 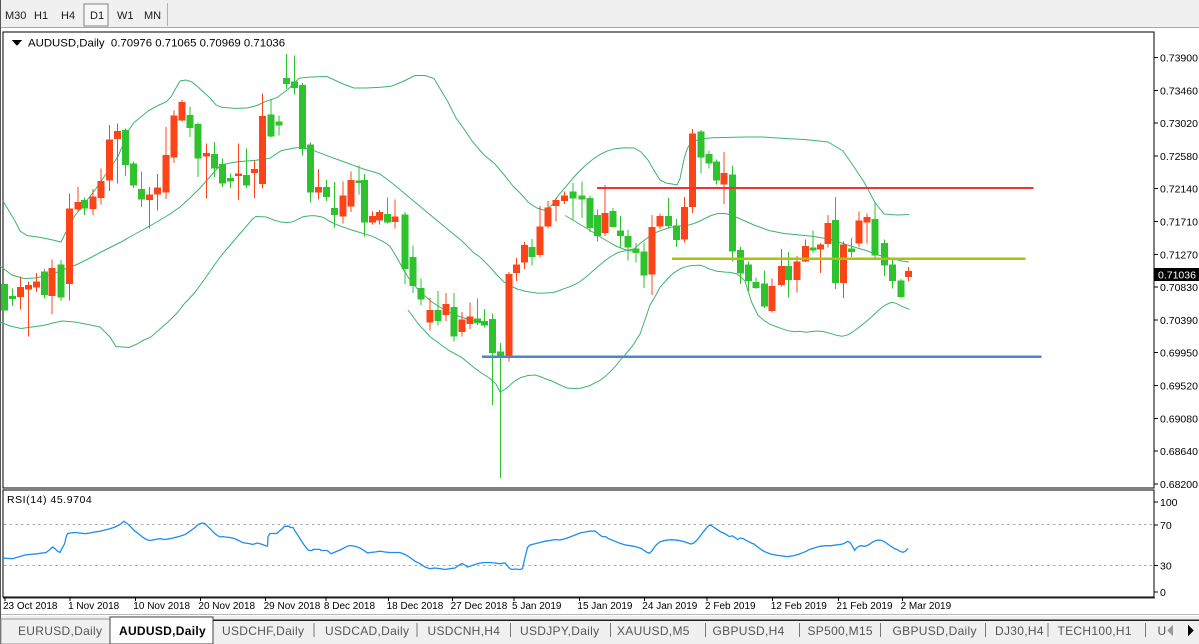 What do you see at coordinates (1179, 485) in the screenshot?
I see `svg-text: 0.68200` at bounding box center [1179, 485].